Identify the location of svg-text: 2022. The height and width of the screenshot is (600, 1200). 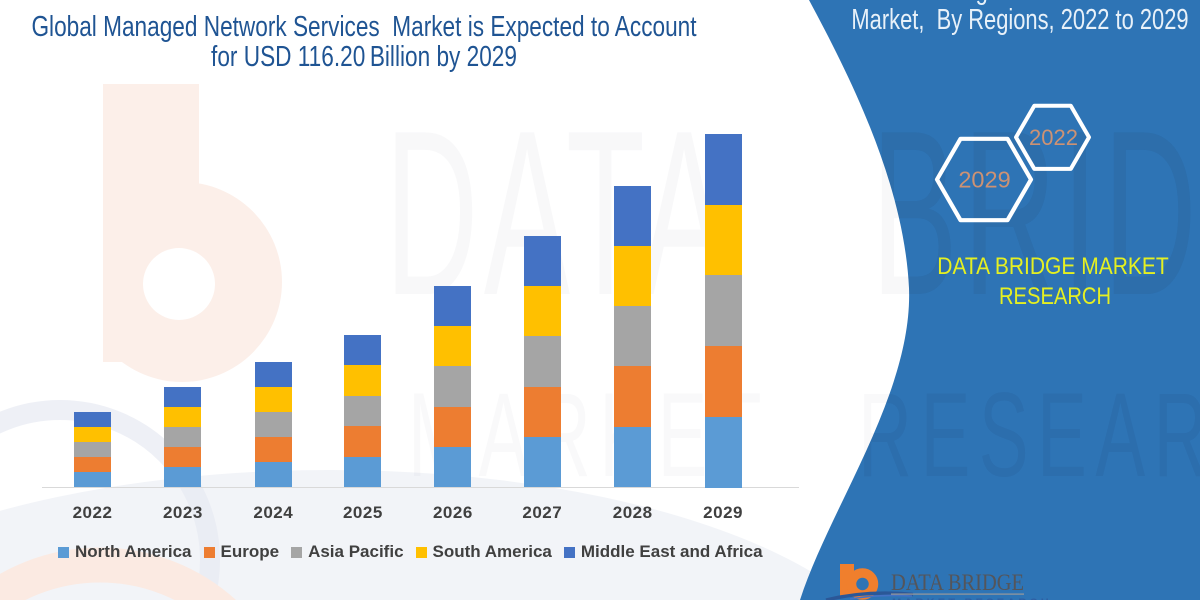
(1053, 137).